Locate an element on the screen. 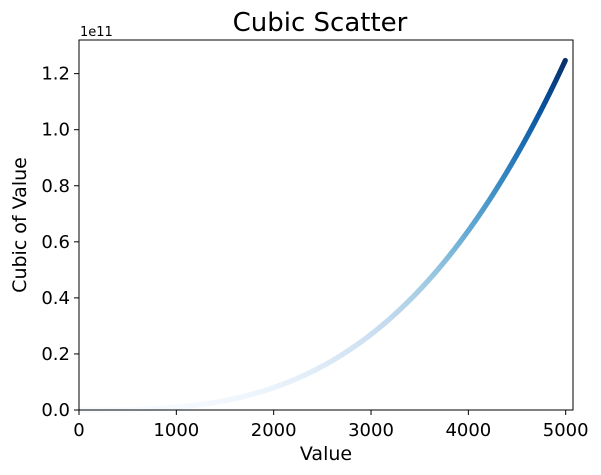 The image size is (601, 475). y-tick-label: 0.4 is located at coordinates (55, 298).